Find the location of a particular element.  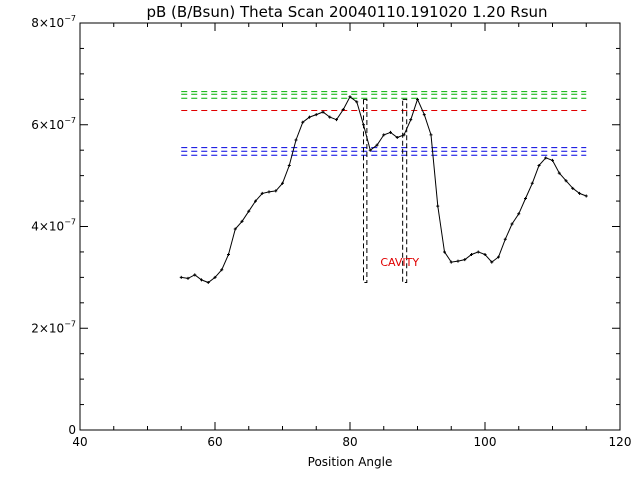

reference-lines is located at coordinates (384, 123).